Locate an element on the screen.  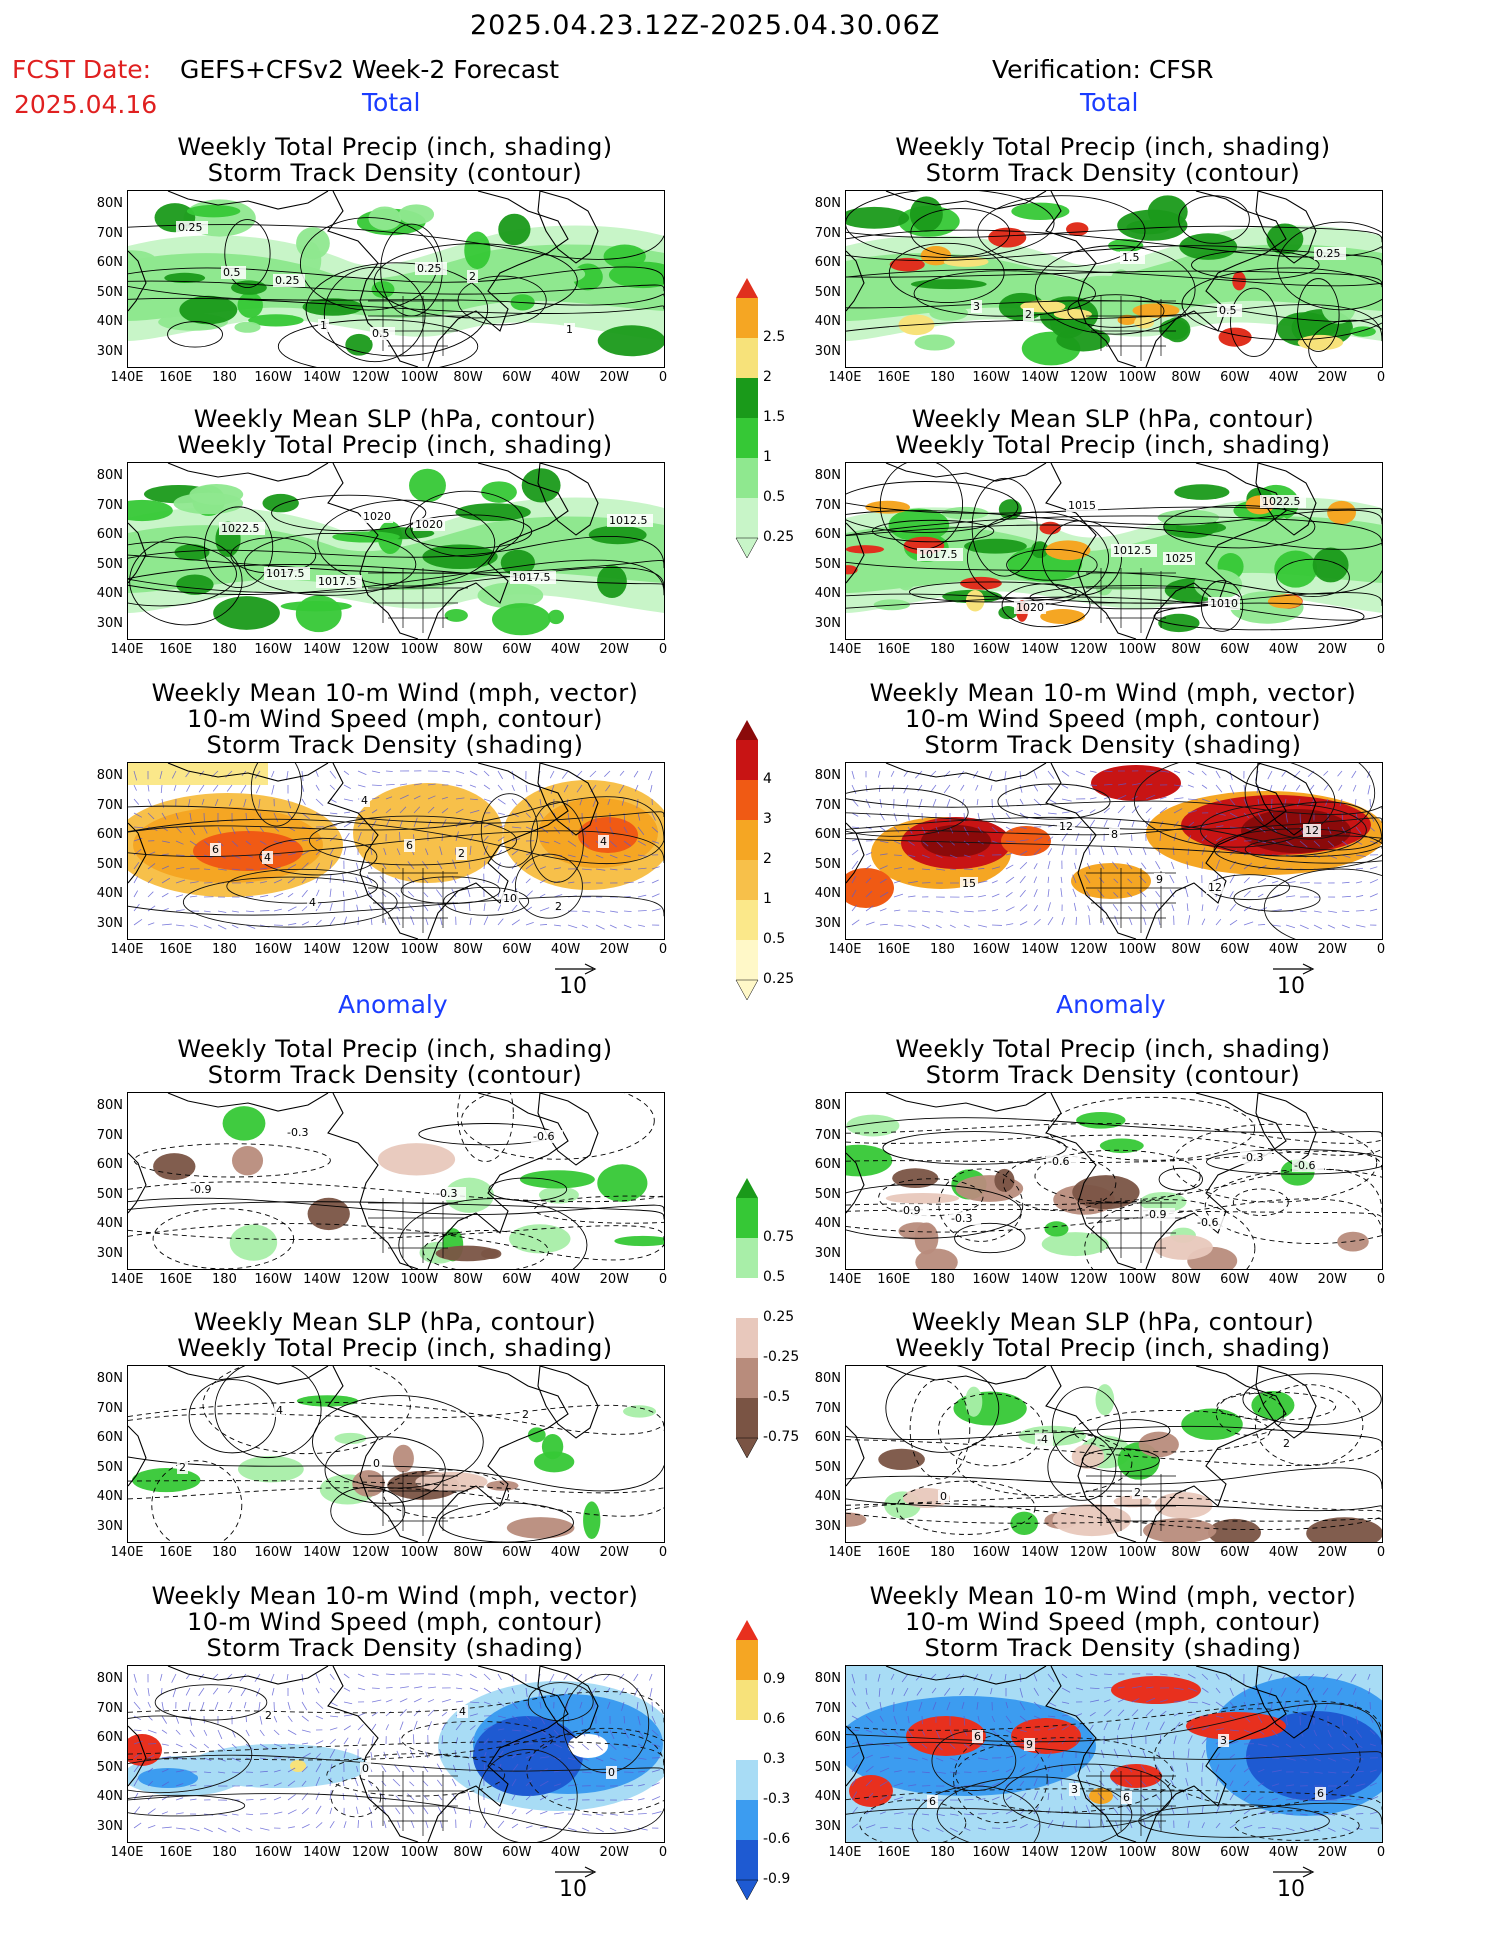
colorbar-tick-label: 0.75 is located at coordinates (778, 1237).